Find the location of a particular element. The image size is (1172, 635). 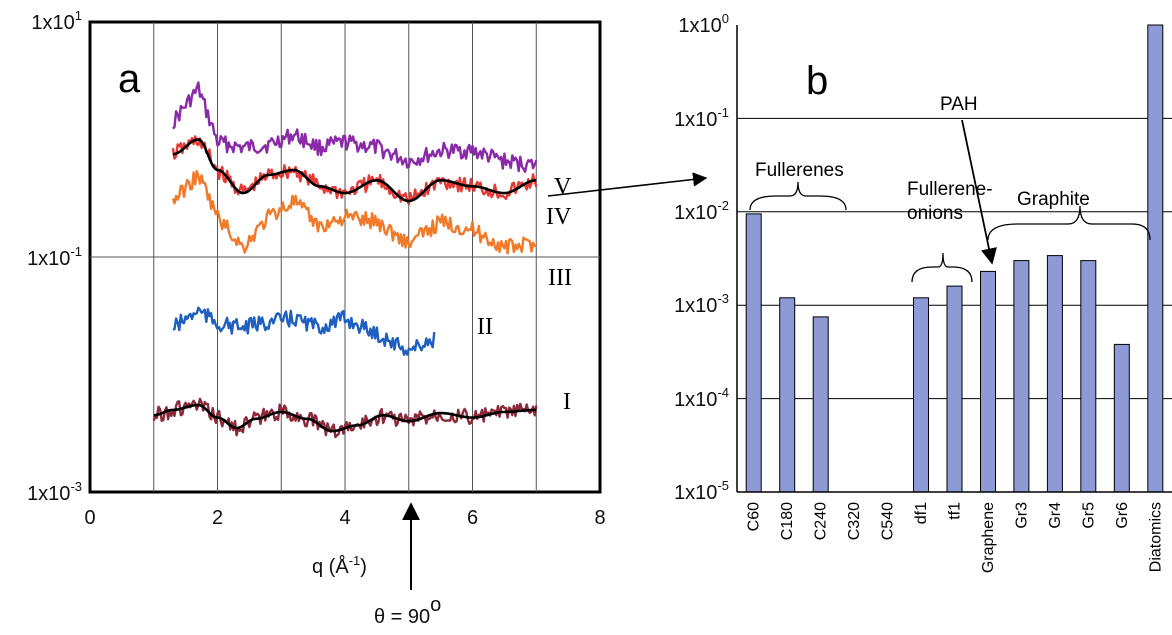

group-label-graphite: Graphite is located at coordinates (1053, 199).